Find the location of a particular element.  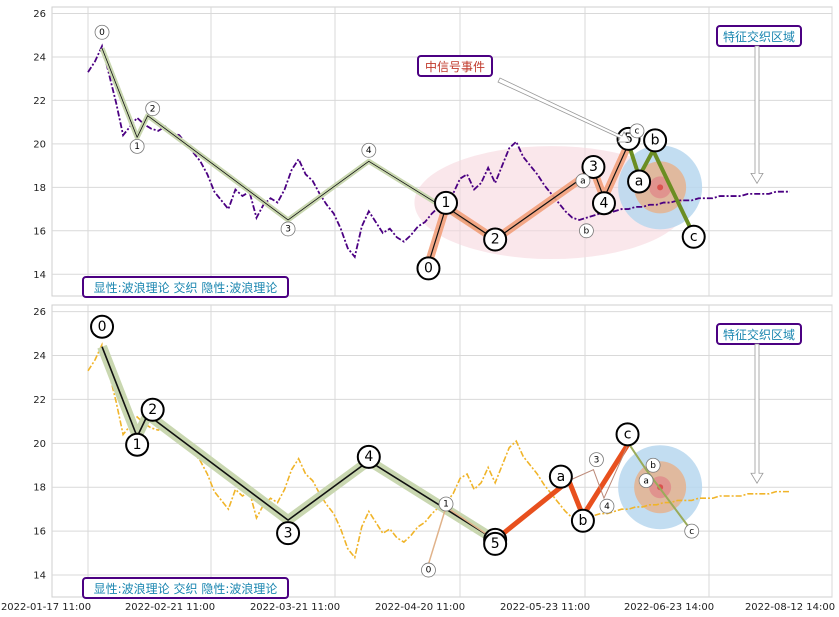

signal-annotation-text: 中信号事件 is located at coordinates (455, 66).